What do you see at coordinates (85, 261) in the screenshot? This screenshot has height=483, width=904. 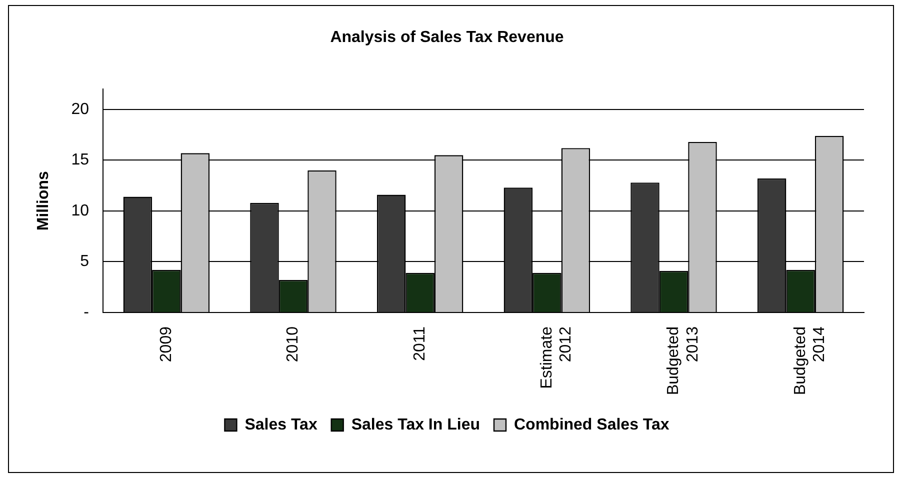 I see `y-tick-label: 5` at bounding box center [85, 261].